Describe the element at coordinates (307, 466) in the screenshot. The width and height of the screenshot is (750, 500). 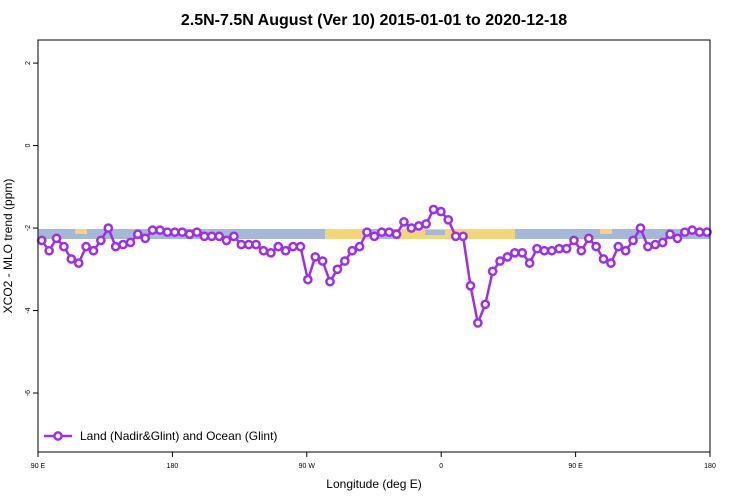
I see `x-tick-label: 90 W` at that location.